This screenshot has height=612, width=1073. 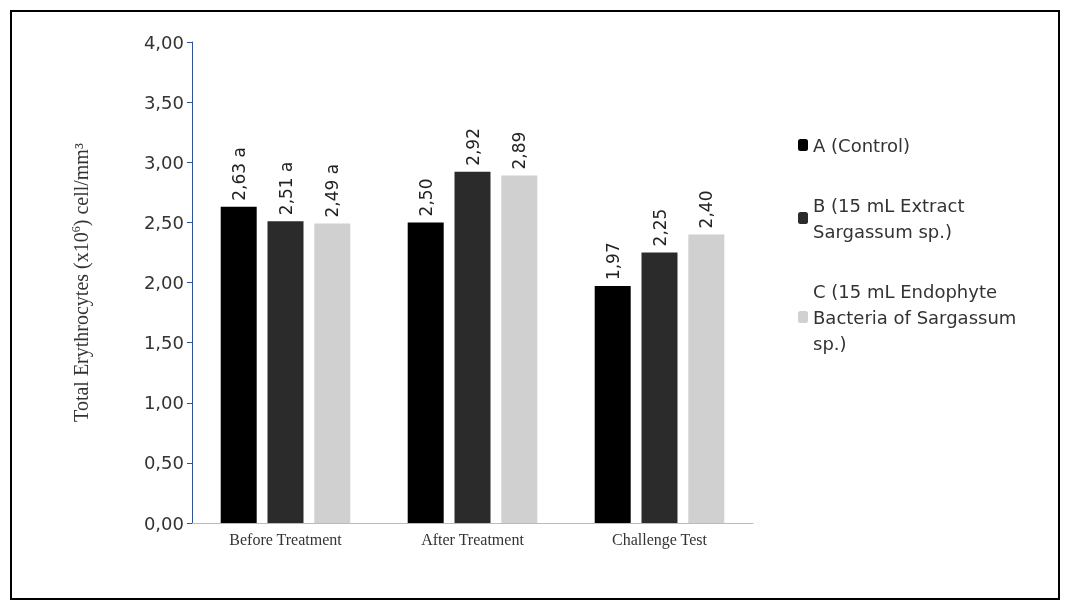 I want to click on y-axis-title: Total Erythrocytes (x106) cell/mm³, so click(x=81, y=282).